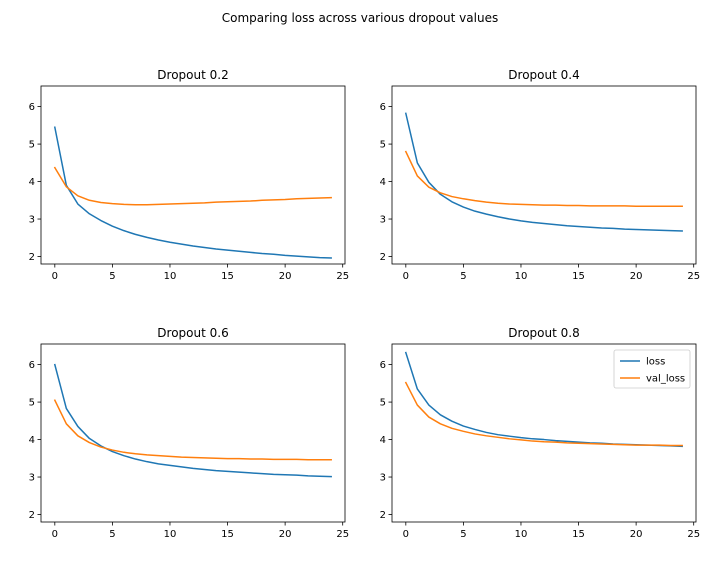  What do you see at coordinates (543, 75) in the screenshot?
I see `subplot-title: Dropout 0.4` at bounding box center [543, 75].